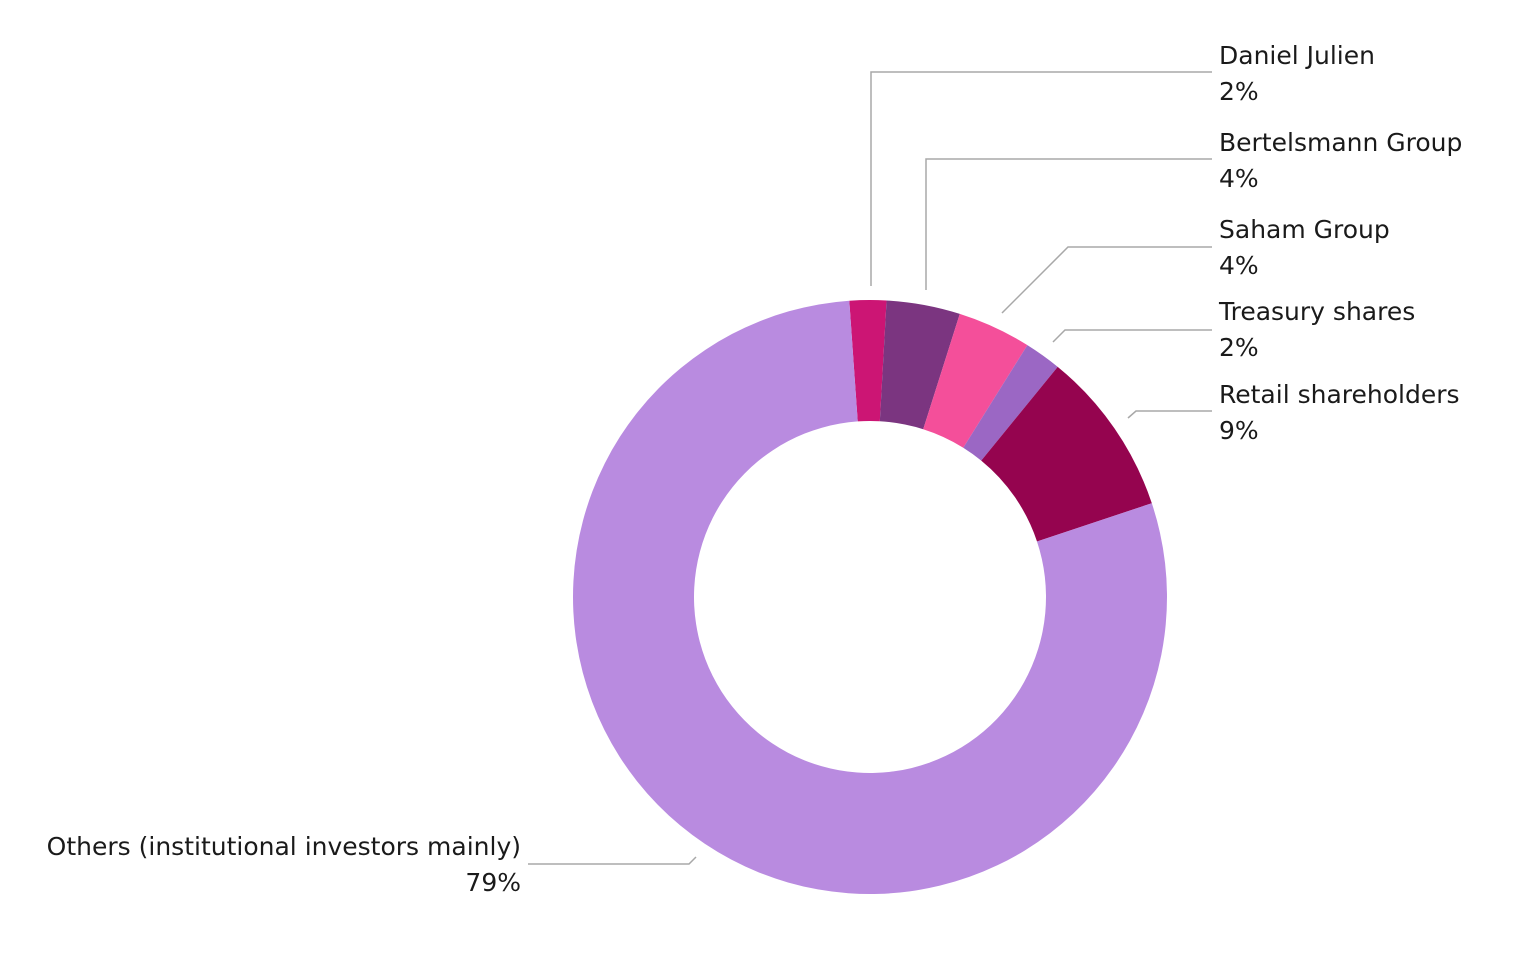  What do you see at coordinates (1304, 229) in the screenshot?
I see `label-name: Saham Group` at bounding box center [1304, 229].